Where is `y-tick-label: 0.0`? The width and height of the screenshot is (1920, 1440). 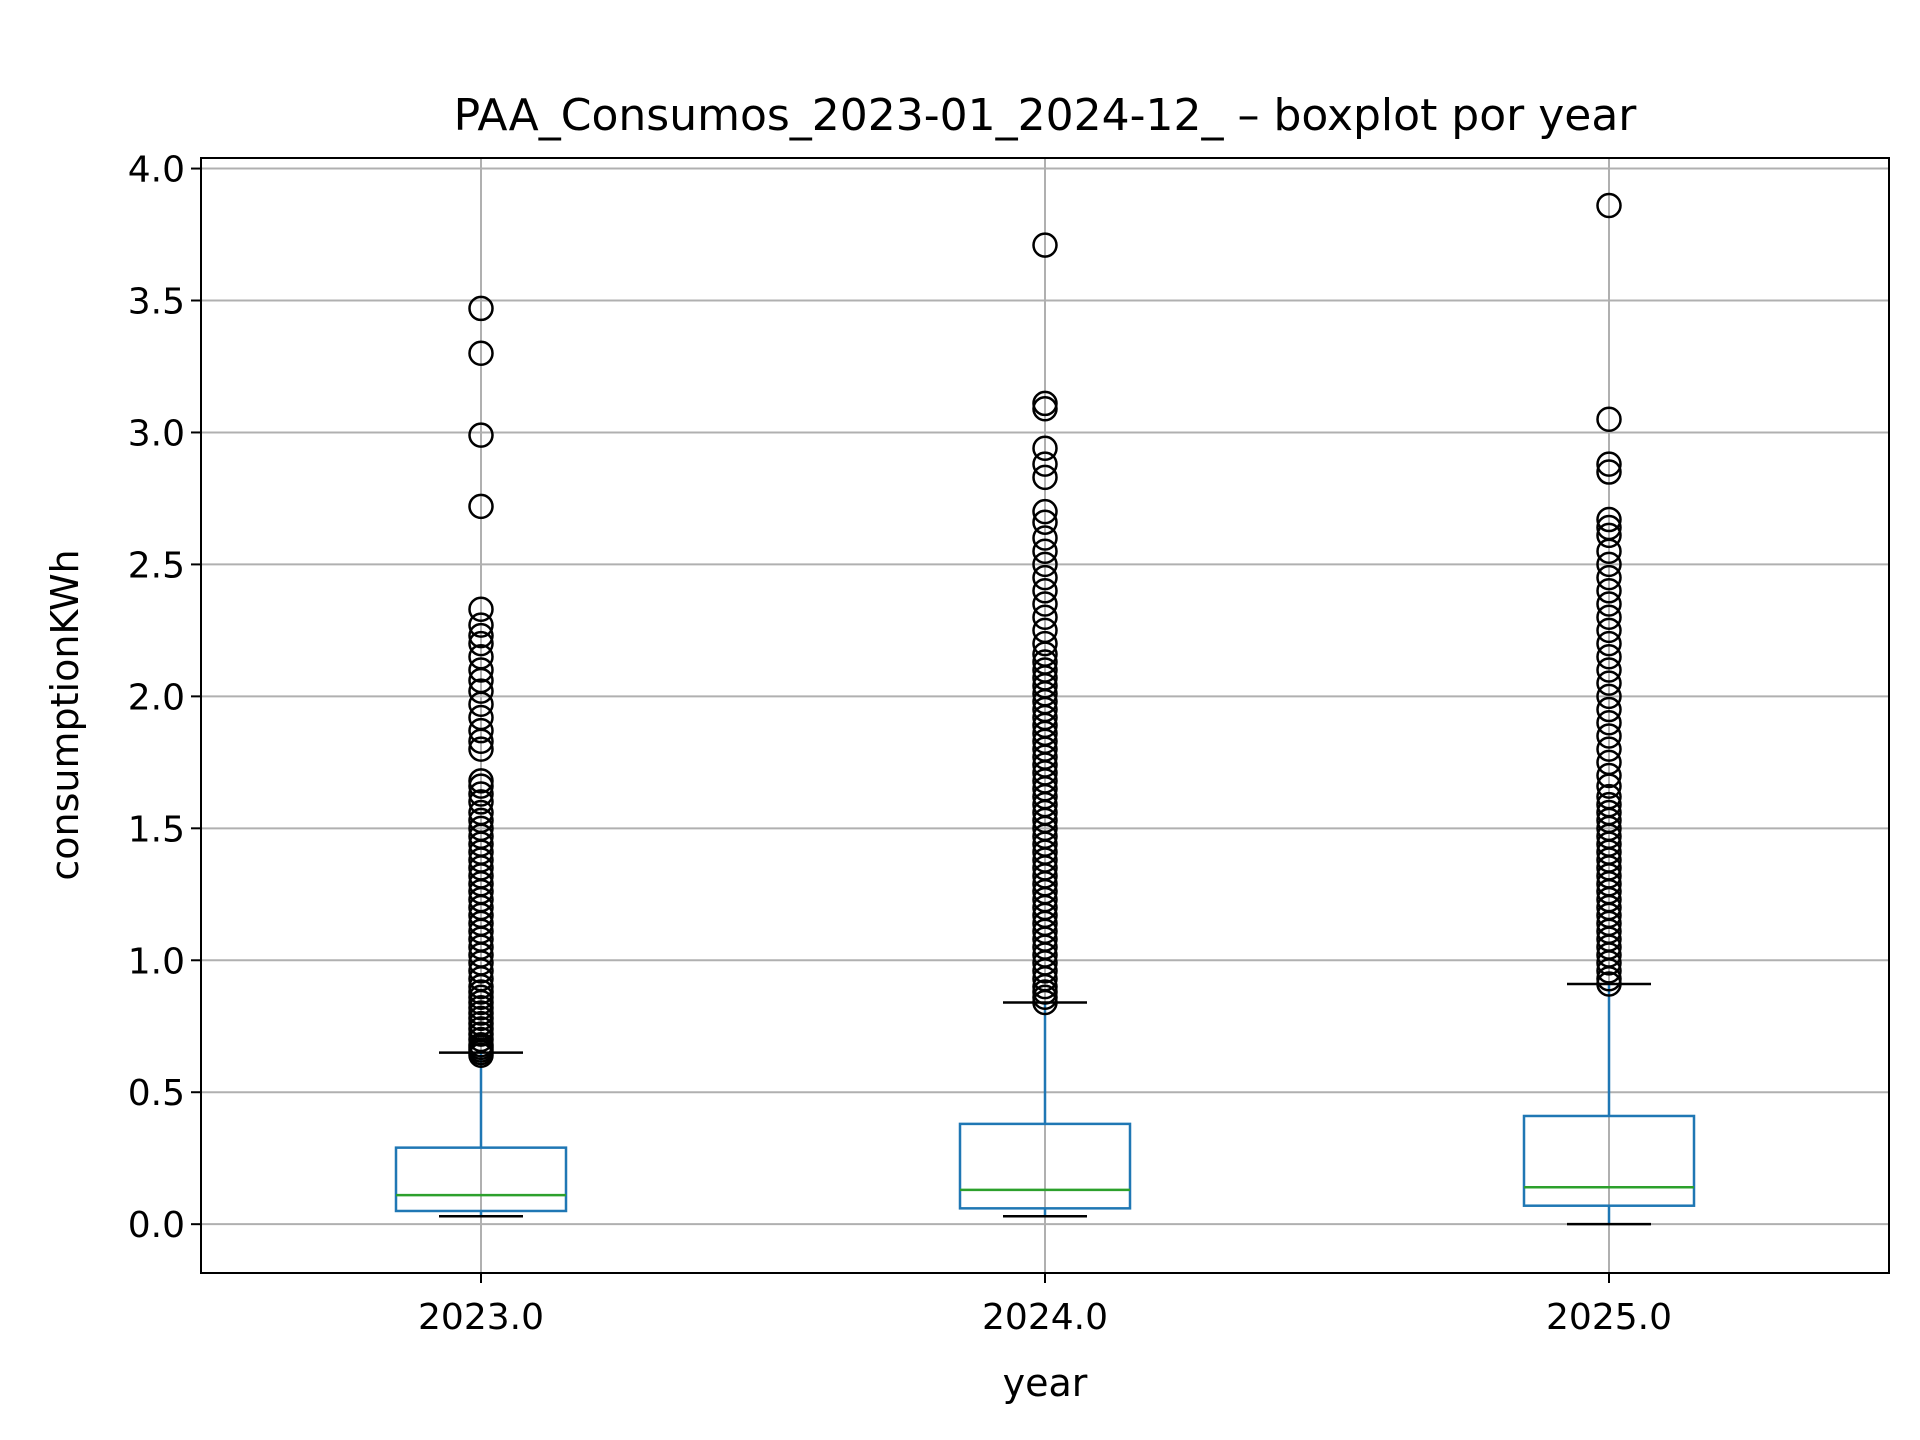 y-tick-label: 0.0 is located at coordinates (156, 1225).